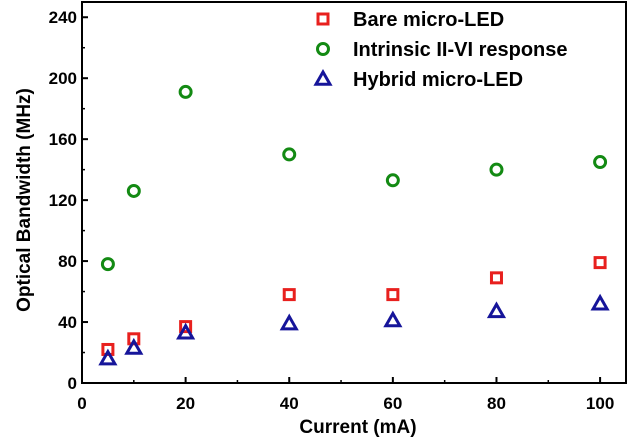 This screenshot has width=639, height=441. Describe the element at coordinates (600, 403) in the screenshot. I see `x-tick-label: 100` at that location.